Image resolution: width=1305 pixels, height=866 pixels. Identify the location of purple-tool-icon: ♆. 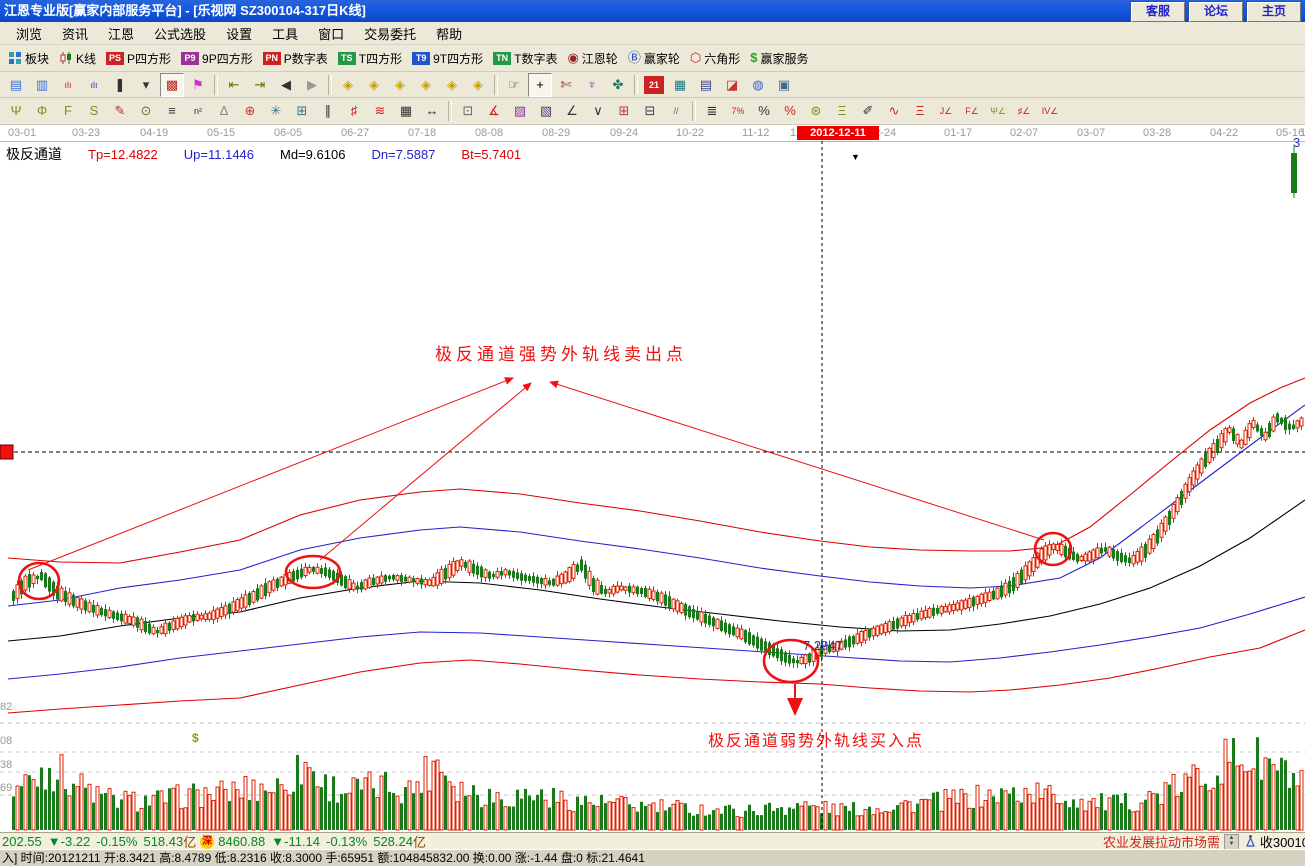
(592, 84).